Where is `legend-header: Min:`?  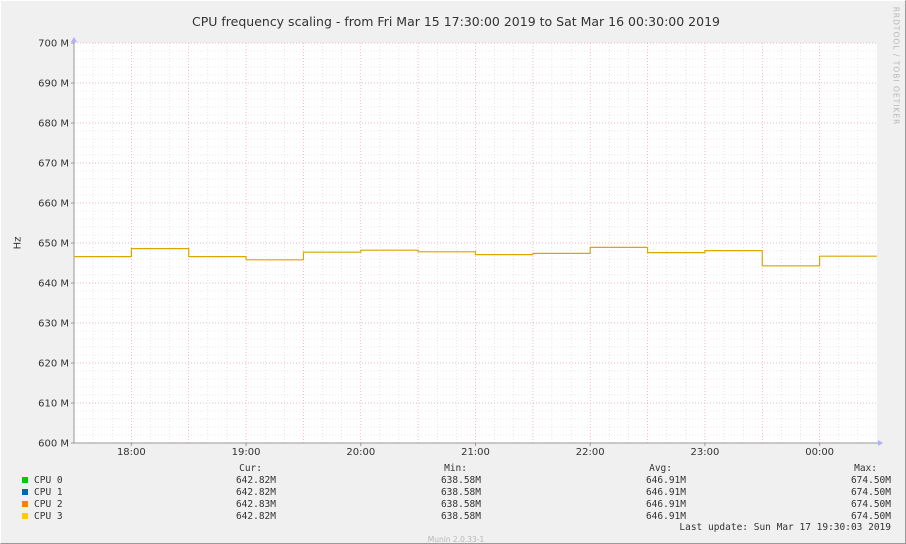
legend-header: Min: is located at coordinates (455, 468).